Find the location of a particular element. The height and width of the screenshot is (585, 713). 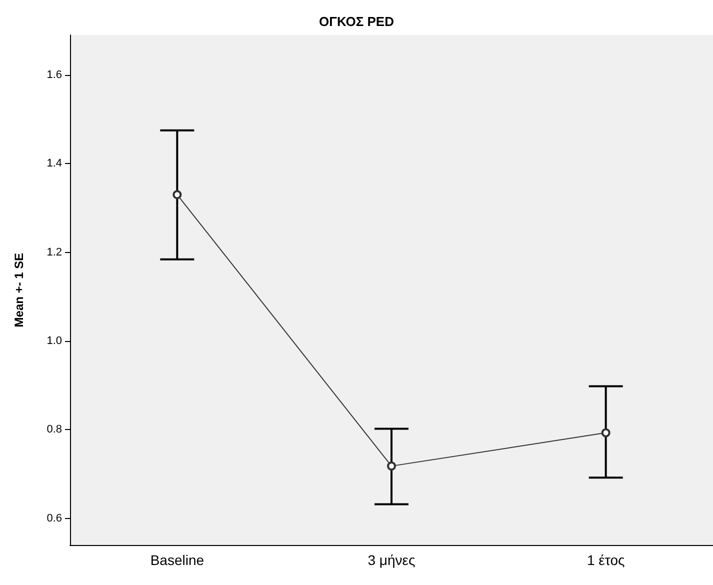

x-tick-label: 3 μήνες is located at coordinates (392, 560).